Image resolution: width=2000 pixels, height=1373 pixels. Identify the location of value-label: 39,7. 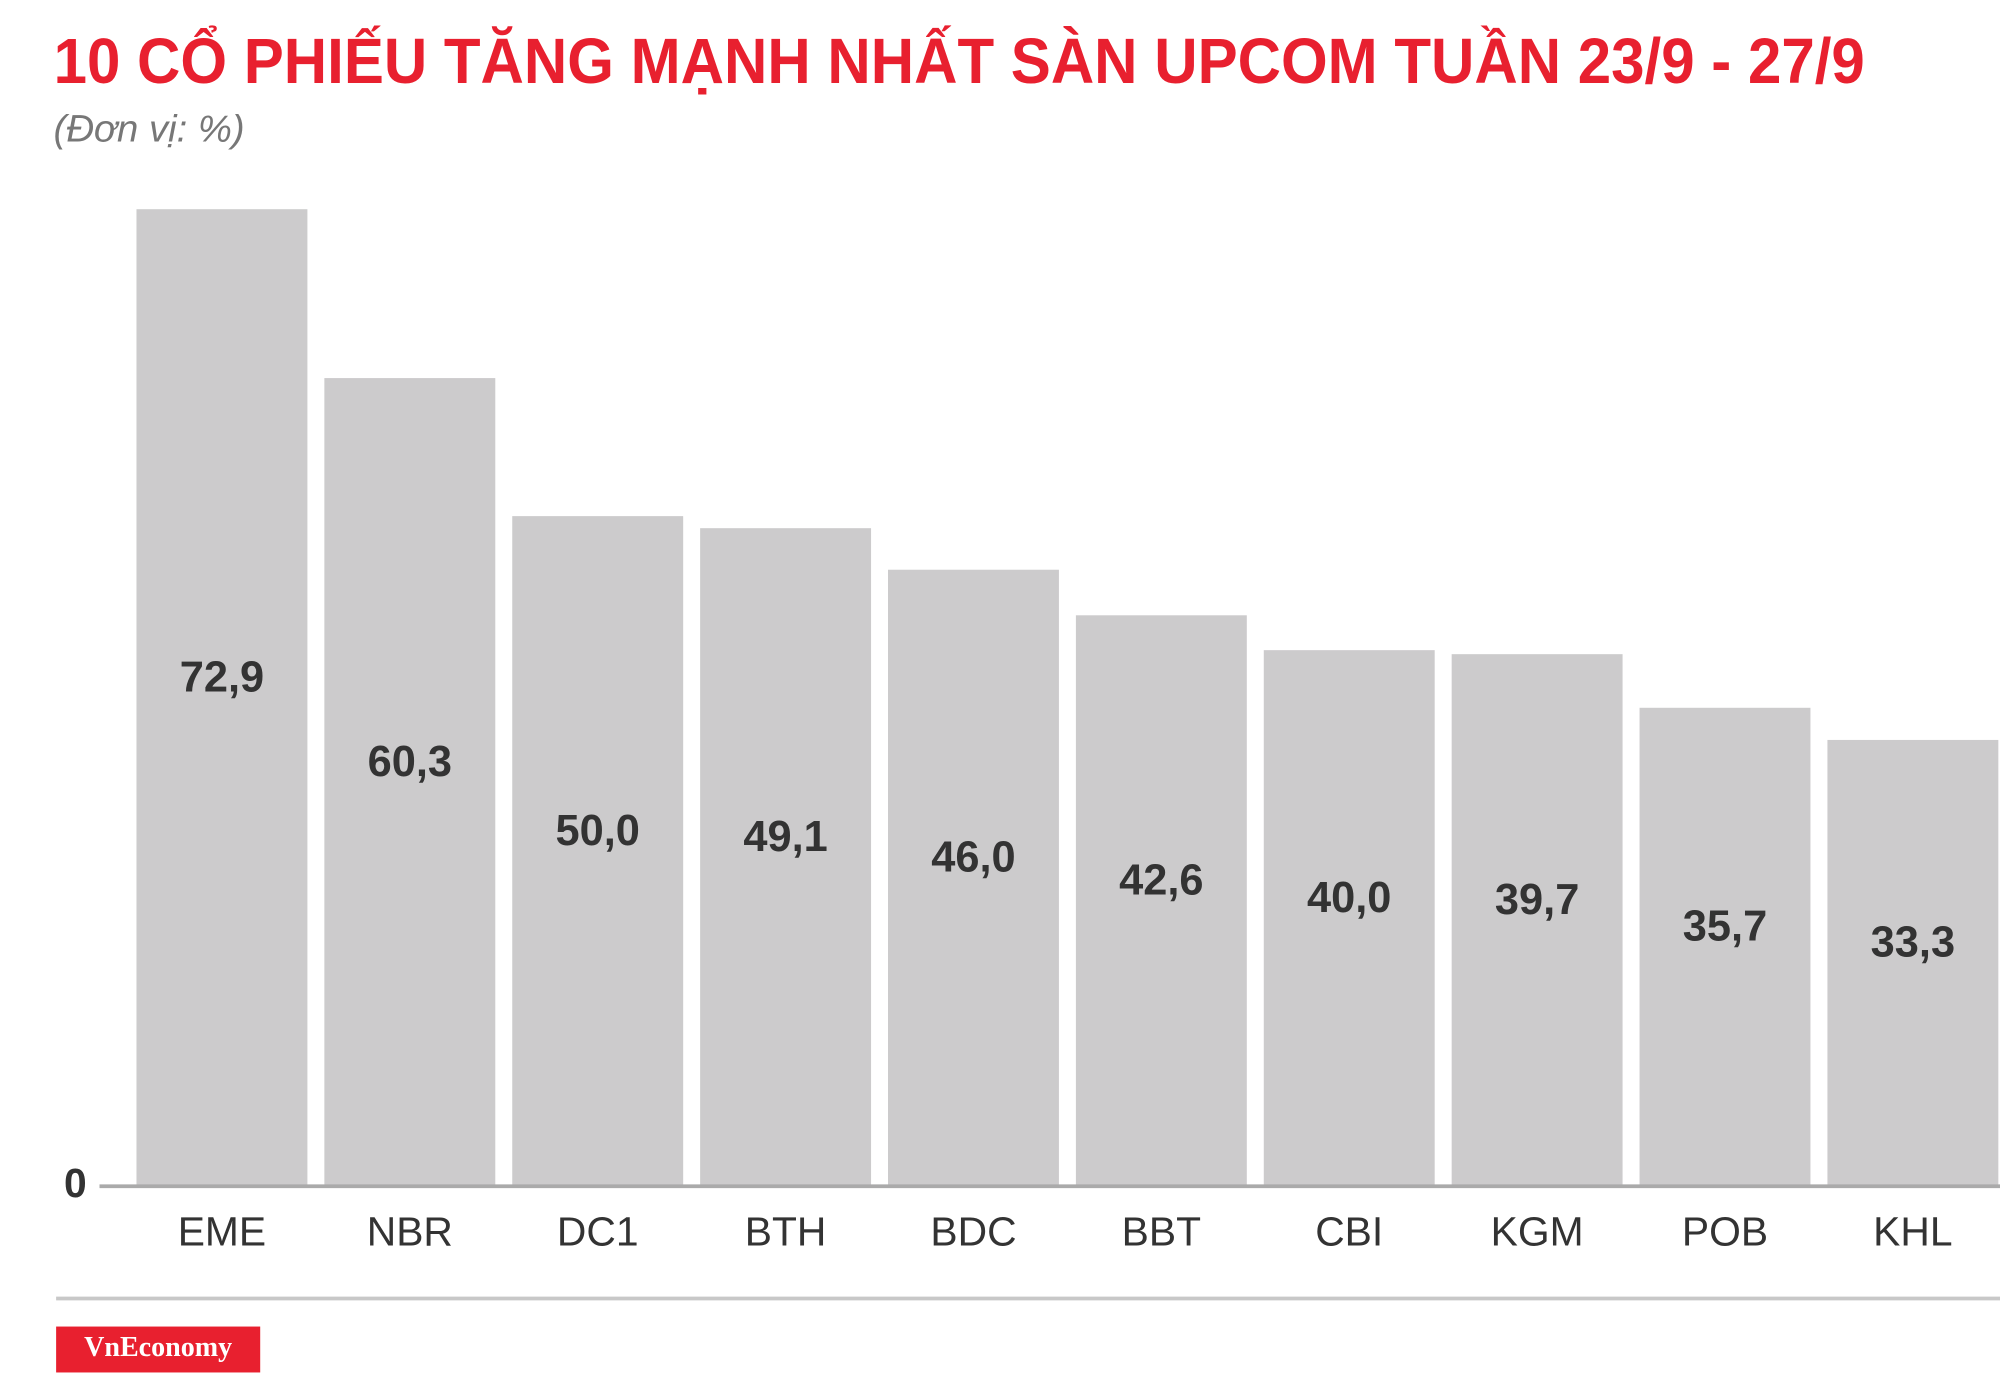
(1537, 900).